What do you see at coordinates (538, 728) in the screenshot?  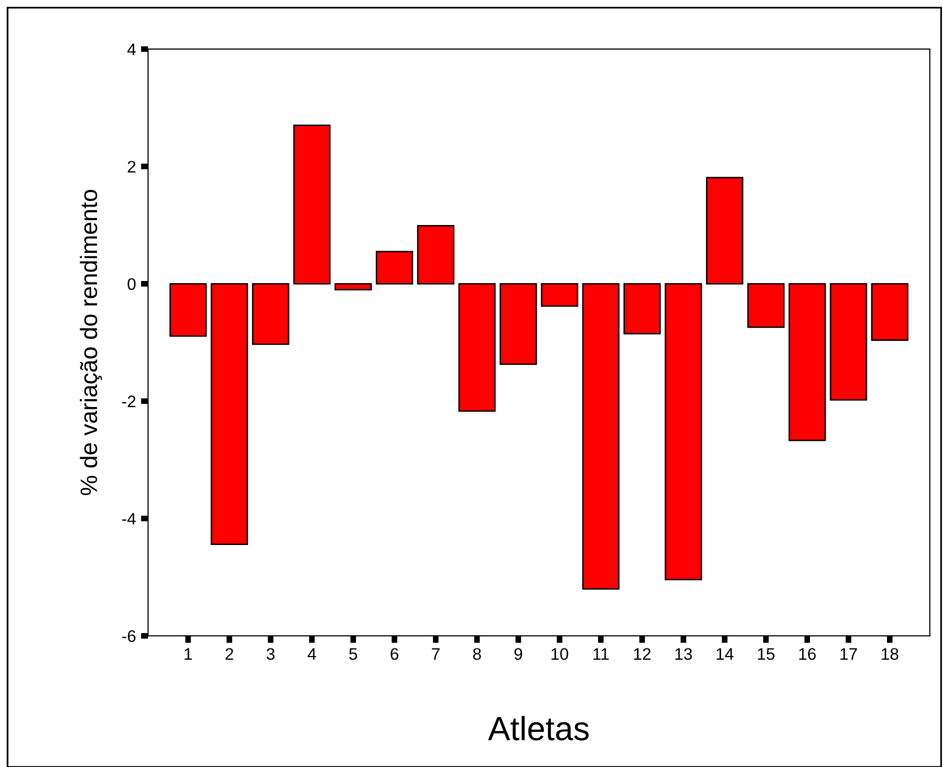 I see `x-axis-title: Atletas` at bounding box center [538, 728].